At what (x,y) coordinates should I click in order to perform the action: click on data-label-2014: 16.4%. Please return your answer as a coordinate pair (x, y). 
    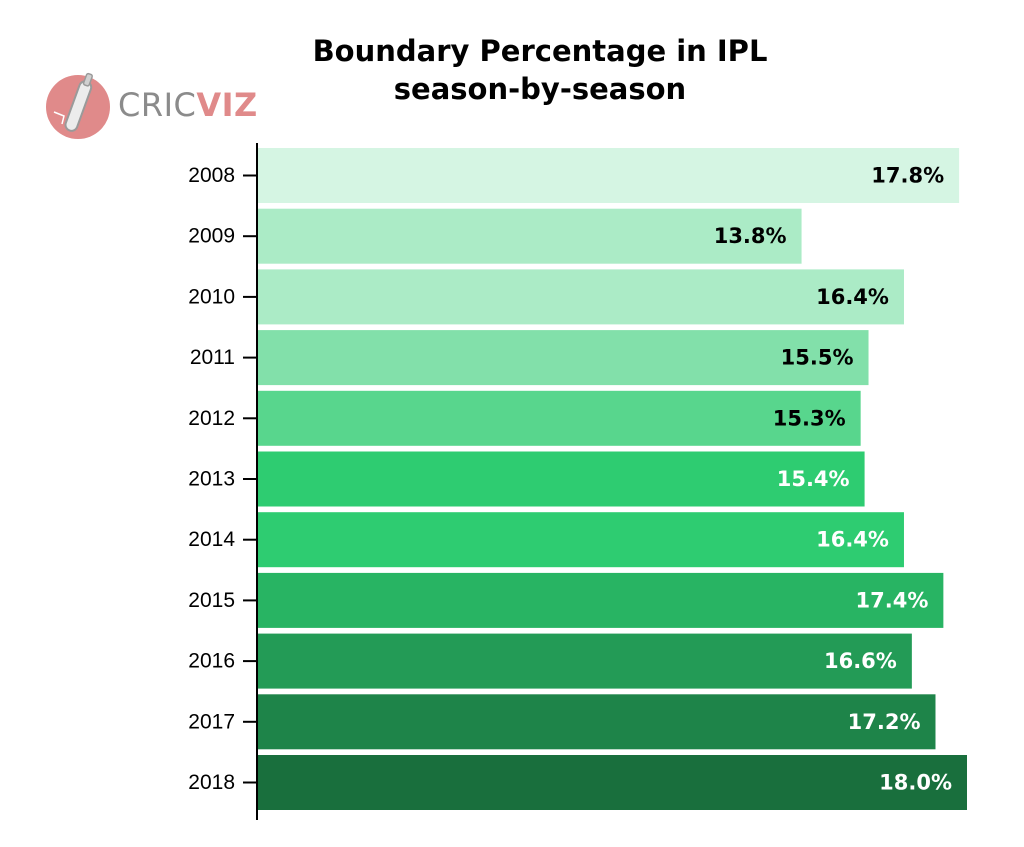
    Looking at the image, I should click on (852, 540).